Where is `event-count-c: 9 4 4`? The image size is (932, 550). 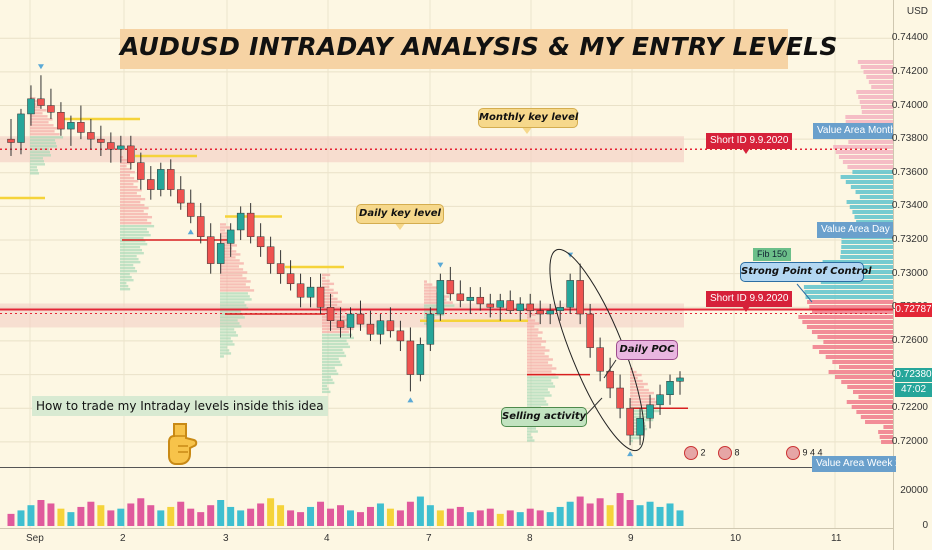
event-count-c: 9 4 4 is located at coordinates (812, 452).